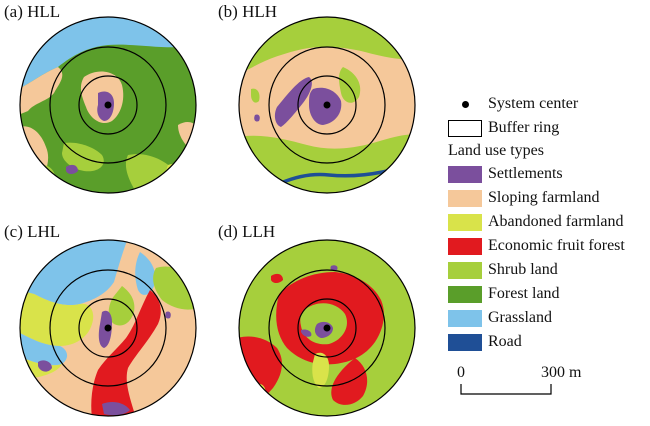  What do you see at coordinates (505, 341) in the screenshot?
I see `legend-item-label: Road` at bounding box center [505, 341].